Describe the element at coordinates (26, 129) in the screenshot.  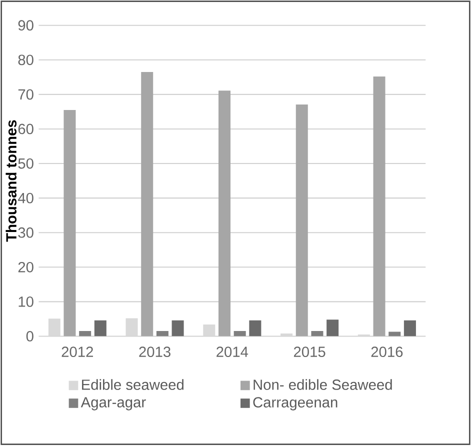
I see `y-tick-label: 60` at that location.